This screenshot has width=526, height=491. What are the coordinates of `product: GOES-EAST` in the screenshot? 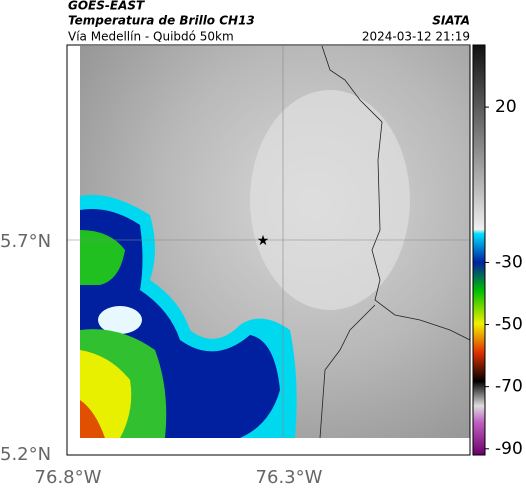 It's located at (106, 6).